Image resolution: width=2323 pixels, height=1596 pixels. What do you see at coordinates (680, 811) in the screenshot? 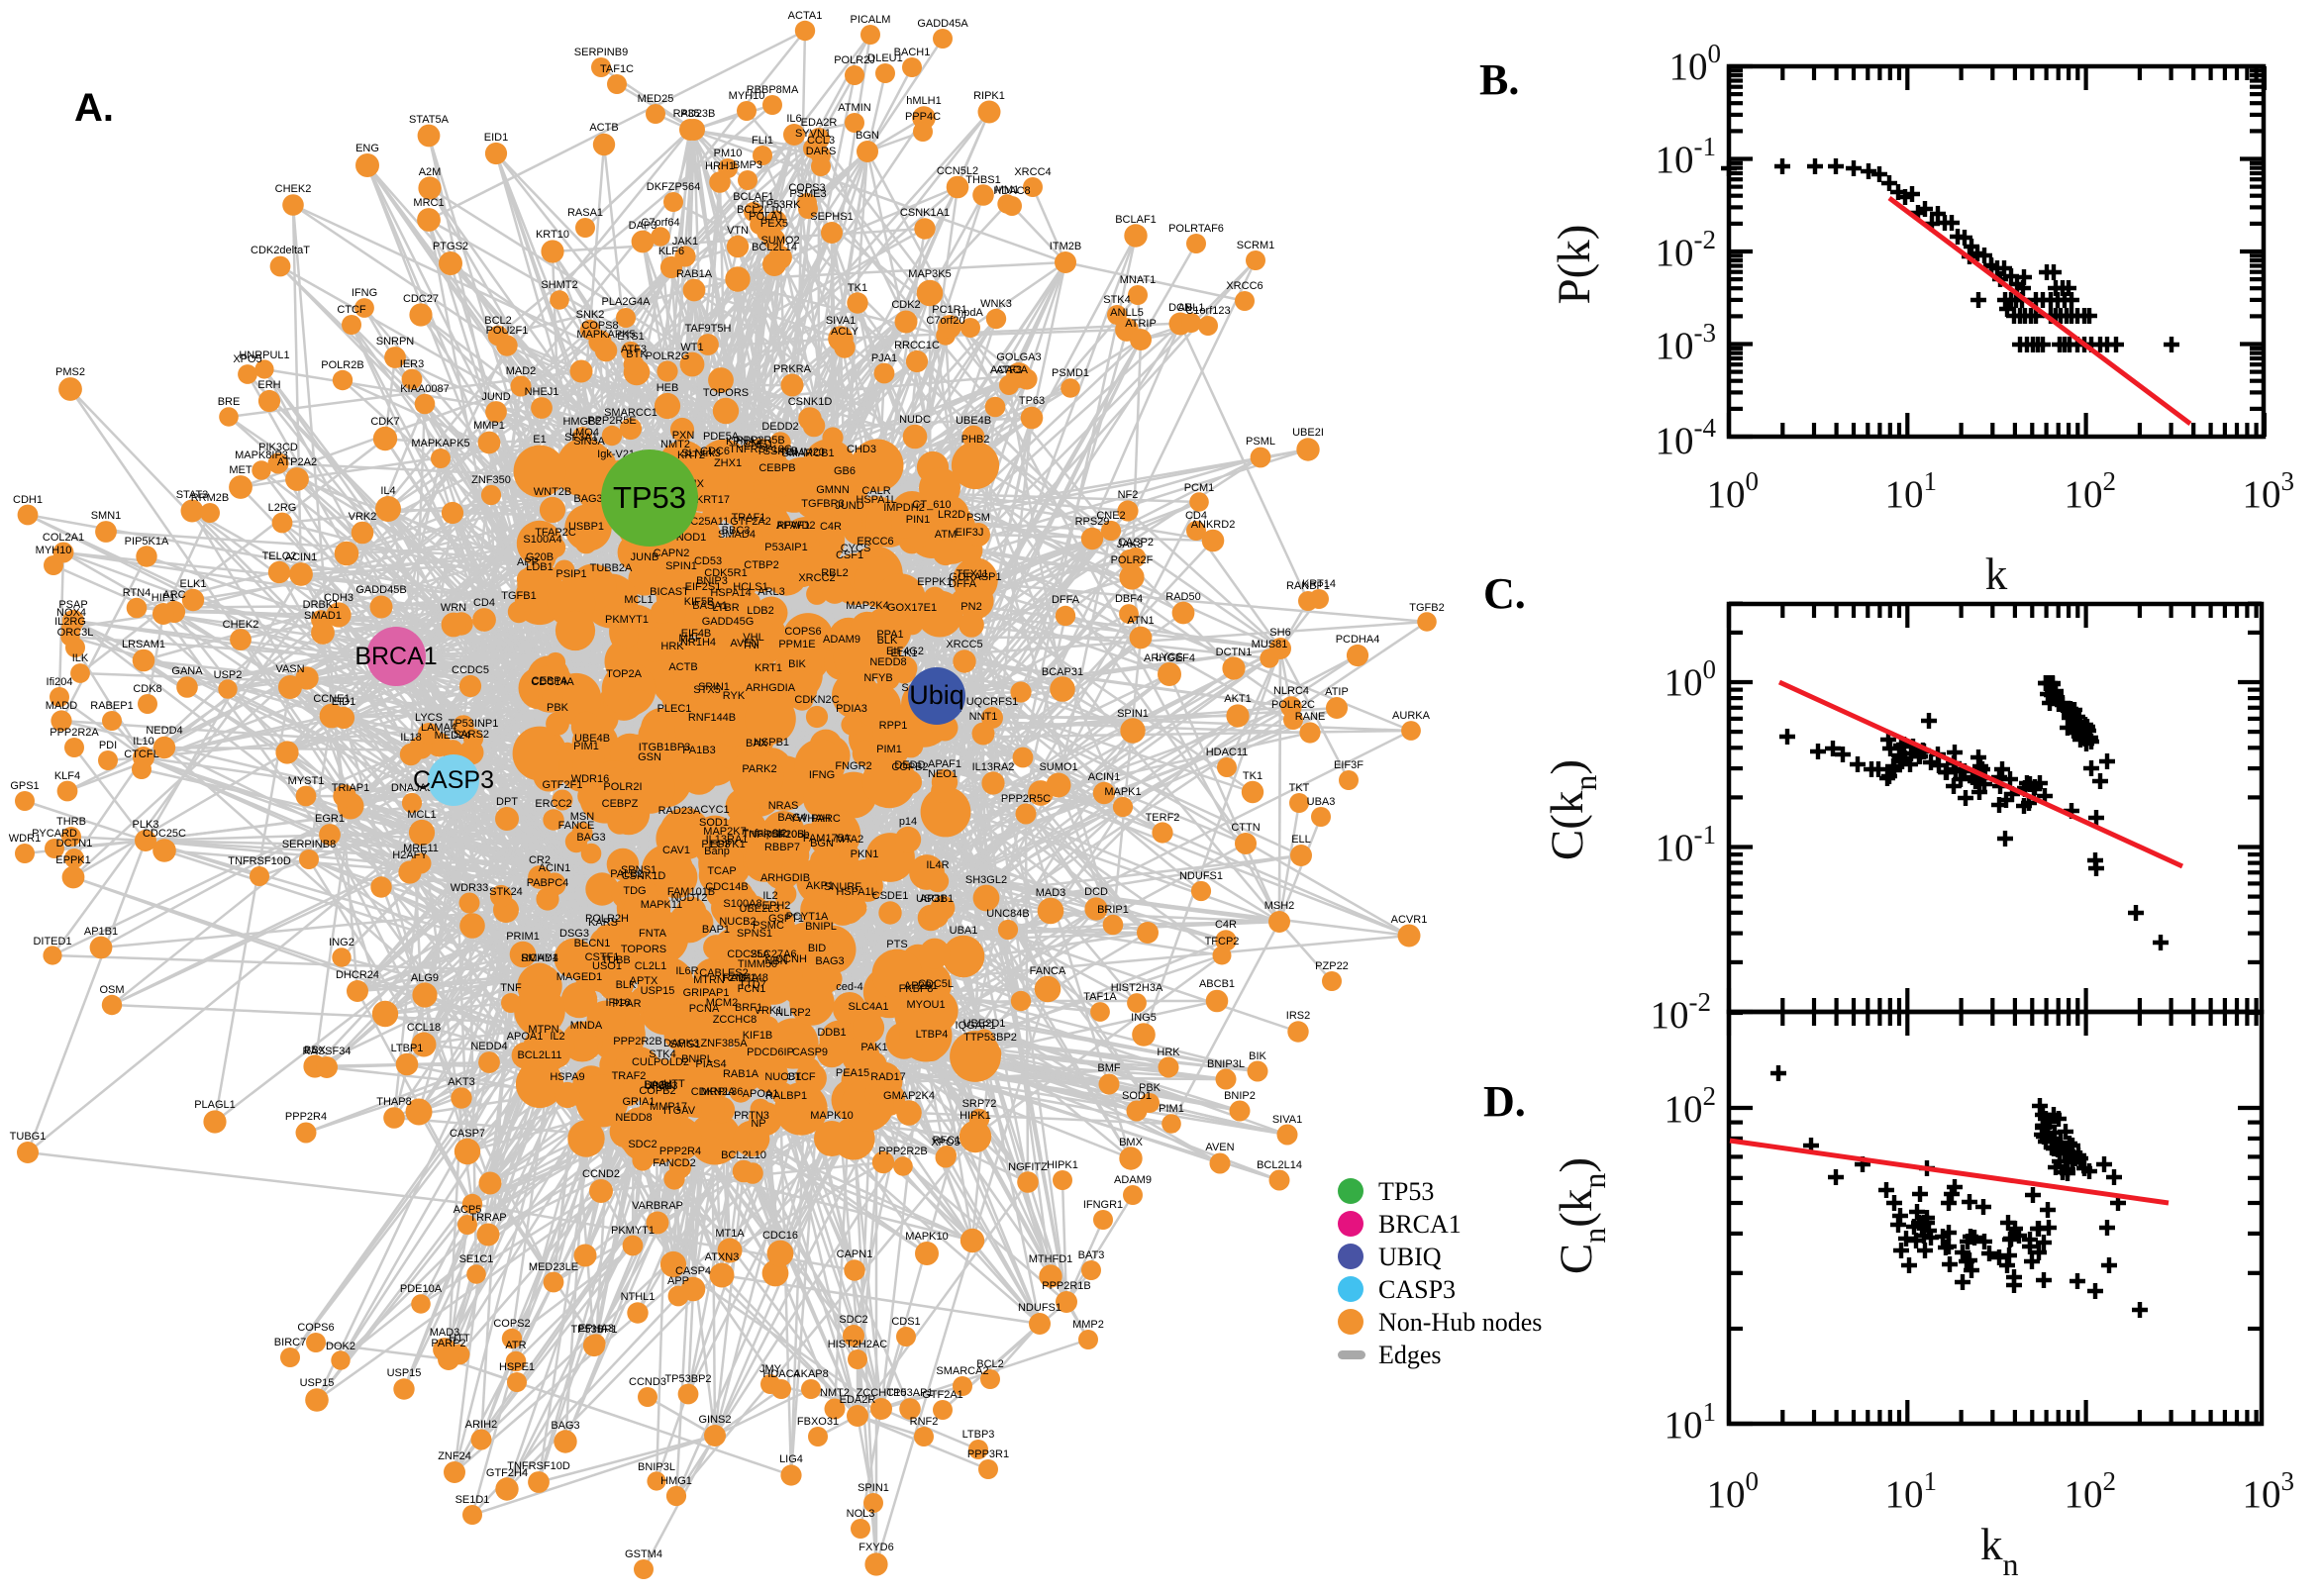
I see `svg-text: RAD23A` at bounding box center [680, 811].